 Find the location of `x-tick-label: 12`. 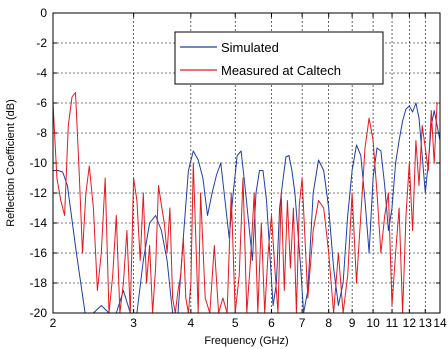

x-tick-label: 12 is located at coordinates (410, 323).